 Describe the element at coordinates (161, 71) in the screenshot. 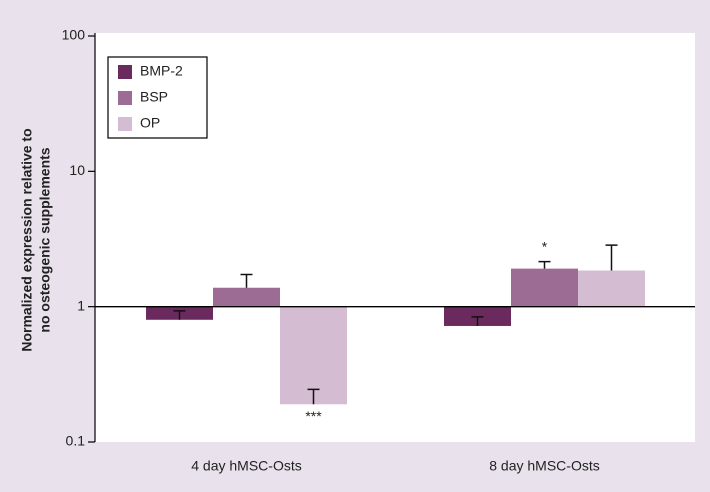

I see `legend-label: BMP-2` at that location.